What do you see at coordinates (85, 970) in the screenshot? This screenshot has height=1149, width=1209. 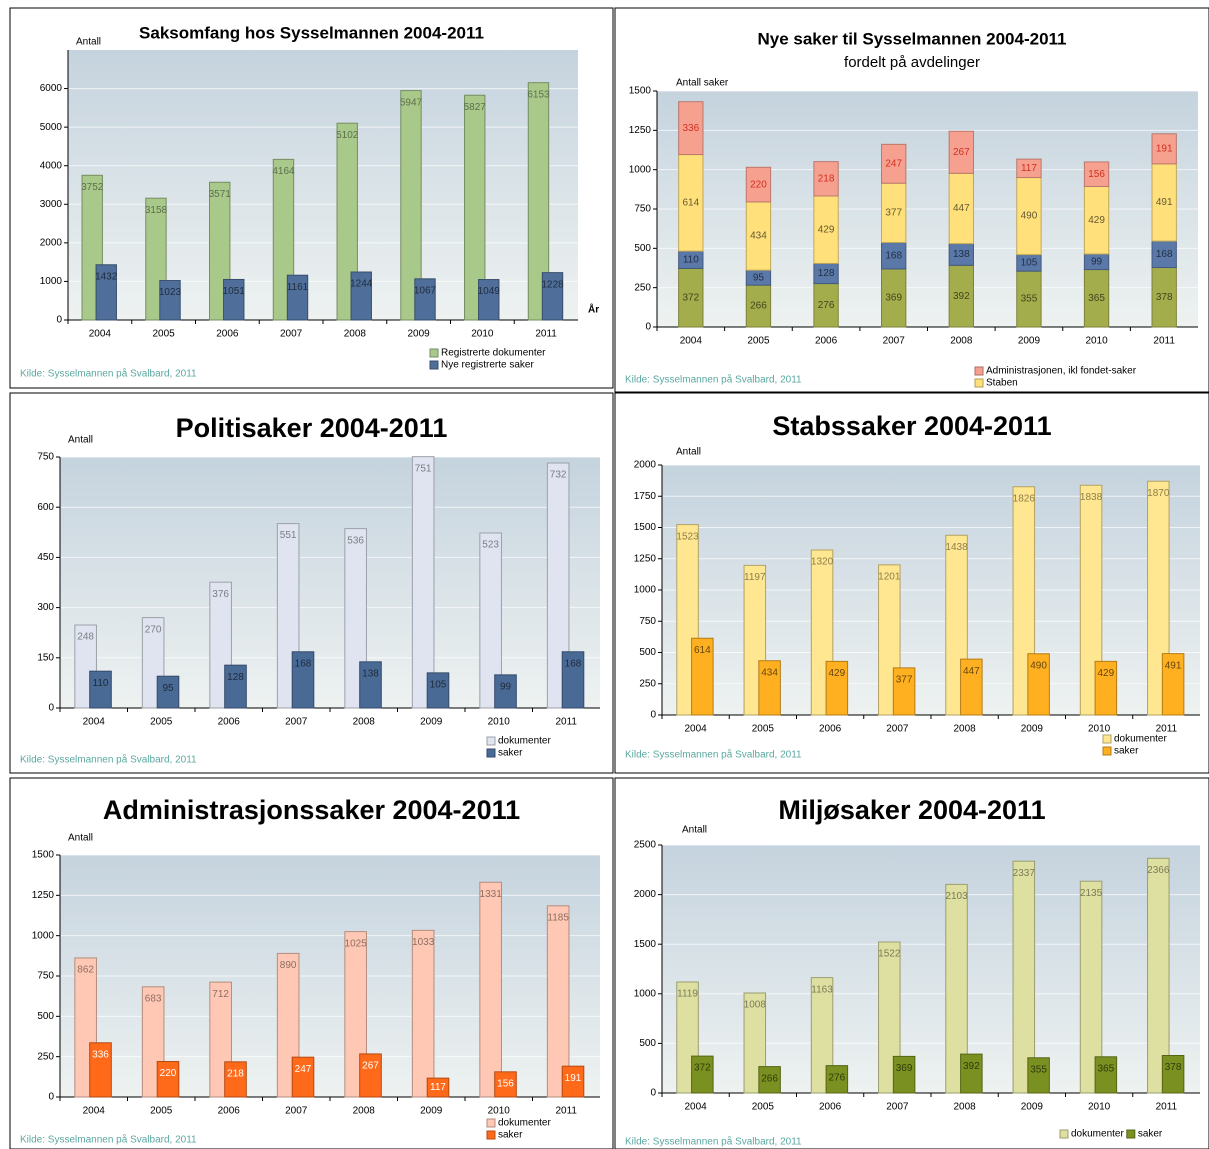 I see `value-label: 862` at bounding box center [85, 970].